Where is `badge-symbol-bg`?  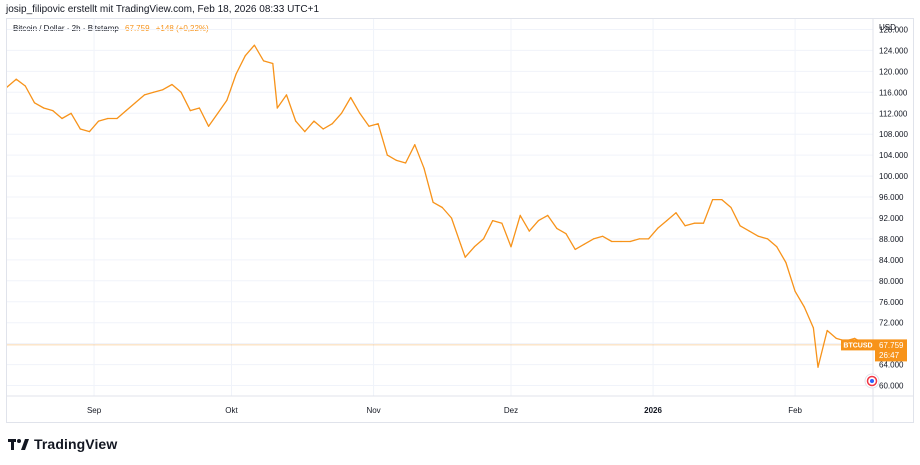 badge-symbol-bg is located at coordinates (858, 345).